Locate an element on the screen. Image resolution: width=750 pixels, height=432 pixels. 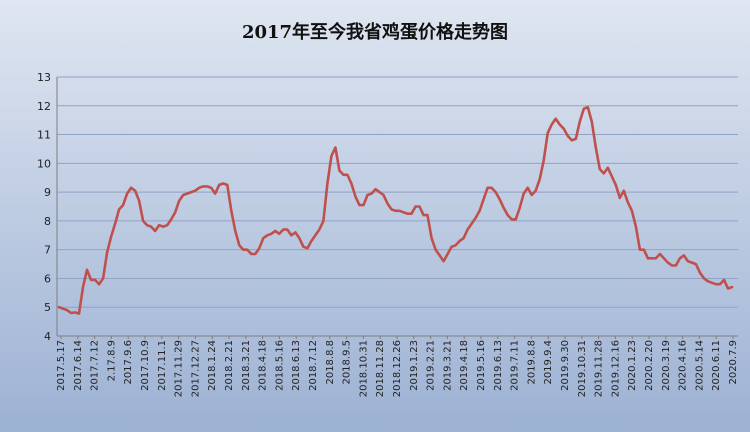
x-tick-label: 2019.3.21 is located at coordinates (447, 365).